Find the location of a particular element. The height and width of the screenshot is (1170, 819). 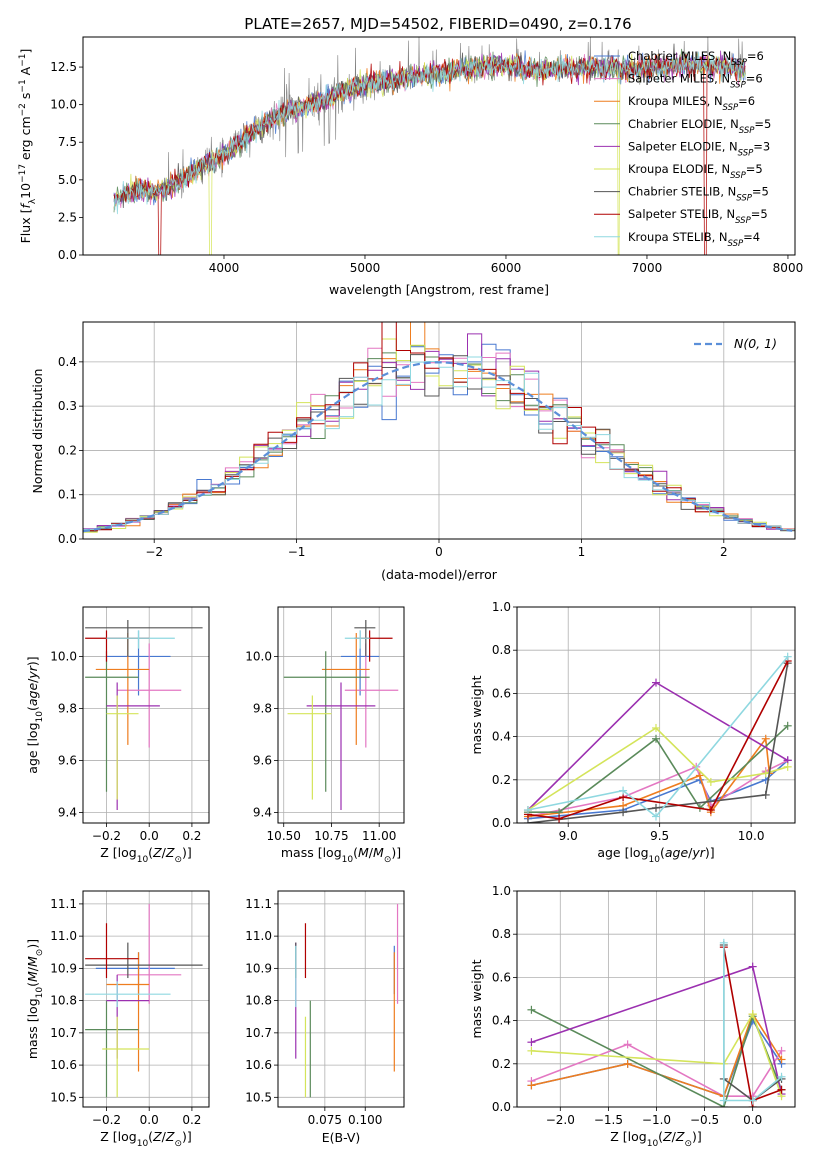

x-tick-label: −1 is located at coordinates (297, 552).